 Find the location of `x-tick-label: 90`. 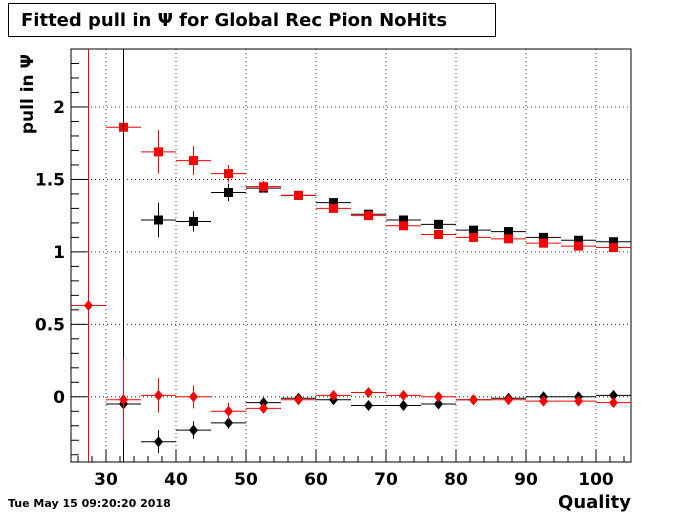

x-tick-label: 90 is located at coordinates (526, 480).